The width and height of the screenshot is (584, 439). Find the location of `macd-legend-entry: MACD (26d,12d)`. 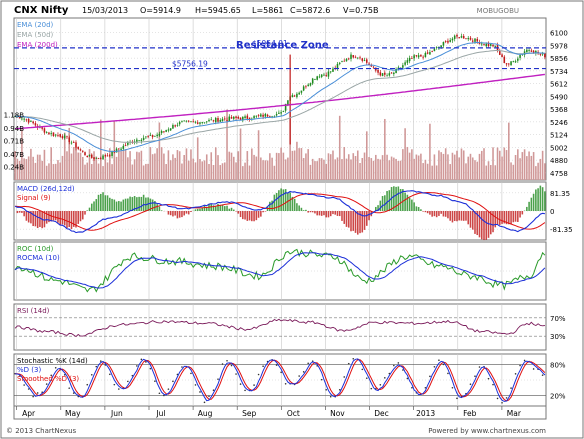

macd-legend-entry: MACD (26d,12d) is located at coordinates (46, 189).